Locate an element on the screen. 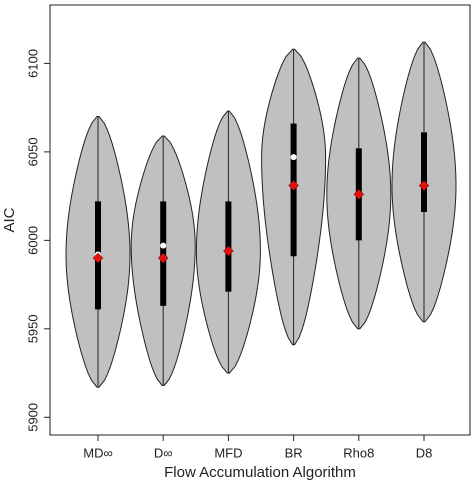 Image resolution: width=474 pixels, height=483 pixels. x-axis-title: Flow Accumulation Algorithm is located at coordinates (260, 472).